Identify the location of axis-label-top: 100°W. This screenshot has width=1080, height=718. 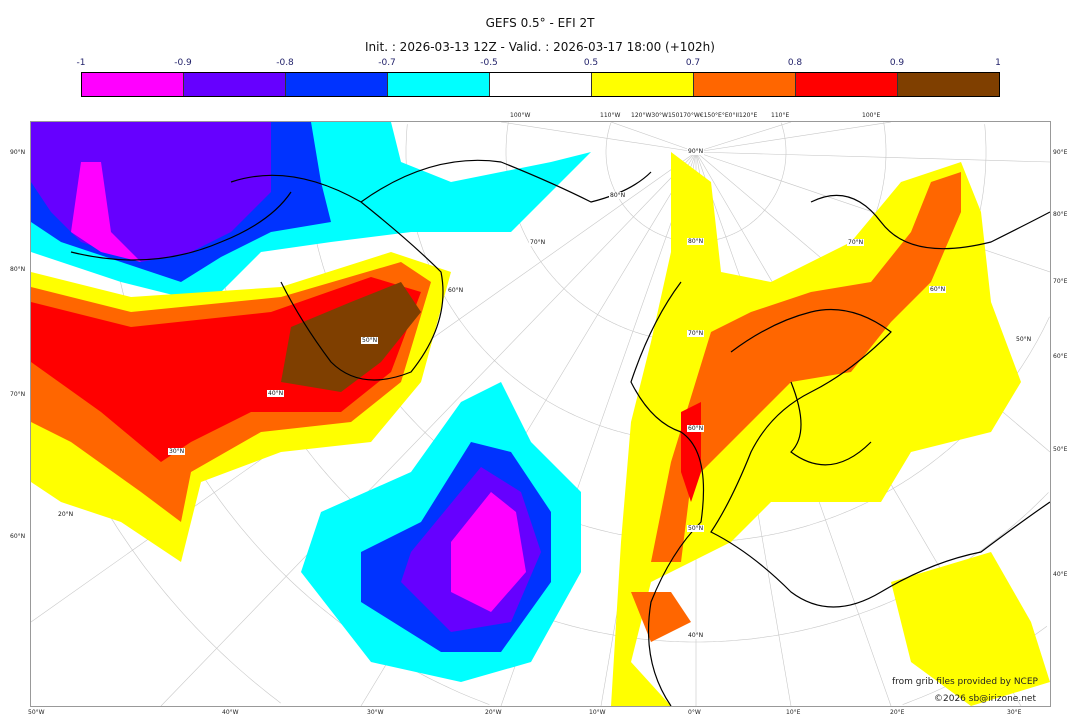
(520, 115).